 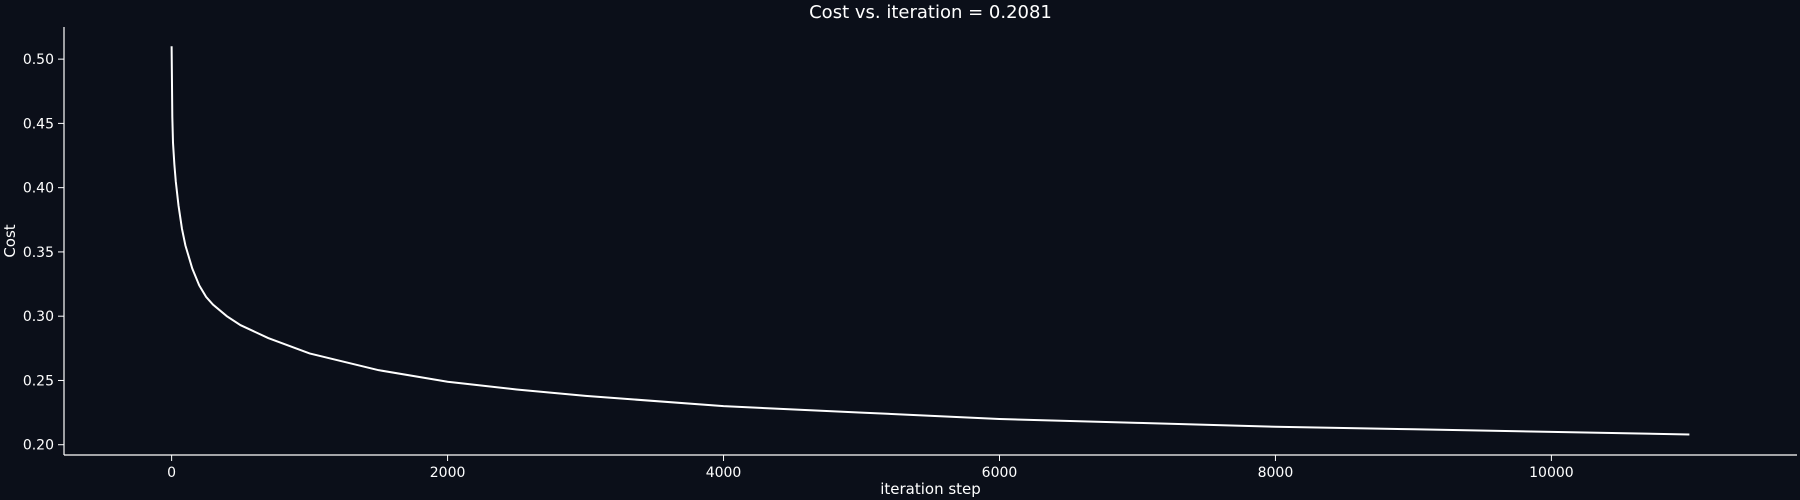 What do you see at coordinates (1276, 473) in the screenshot?
I see `x-tick-label: 8000` at bounding box center [1276, 473].